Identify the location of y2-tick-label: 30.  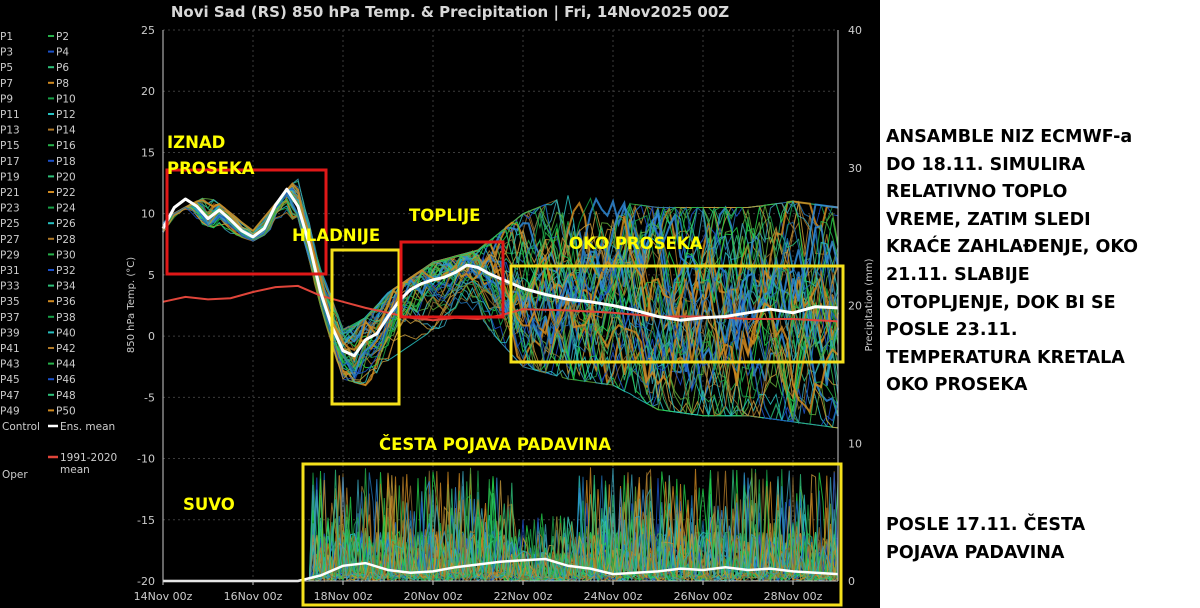
(855, 168).